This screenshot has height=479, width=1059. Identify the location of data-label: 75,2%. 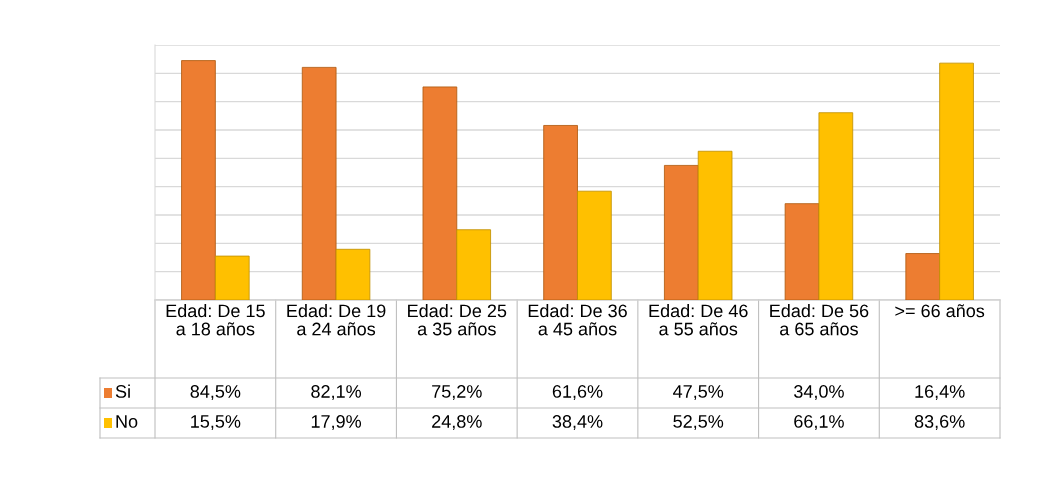
(457, 392).